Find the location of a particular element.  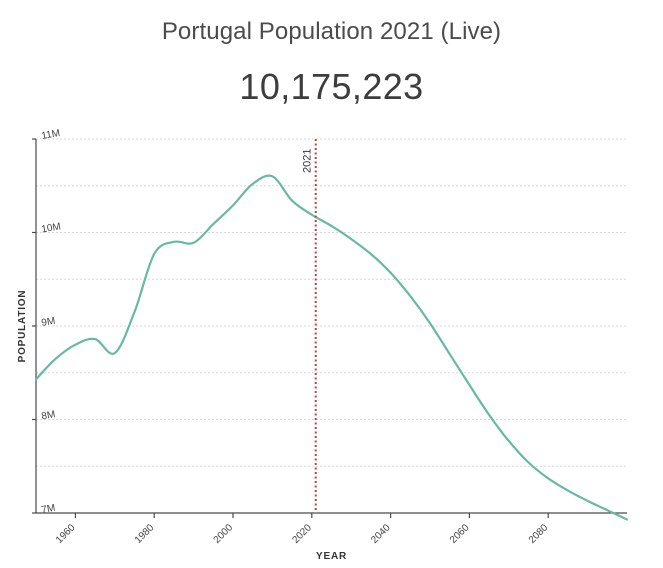

x-tick-label: 2040 is located at coordinates (381, 534).